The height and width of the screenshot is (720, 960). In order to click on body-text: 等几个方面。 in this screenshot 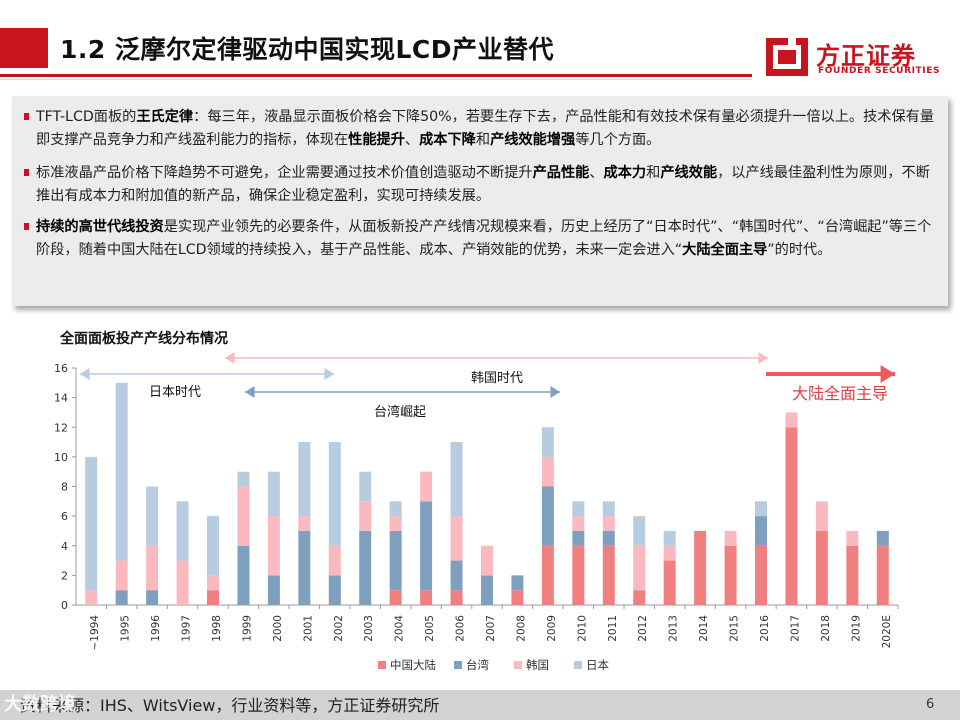, I will do `click(618, 140)`.